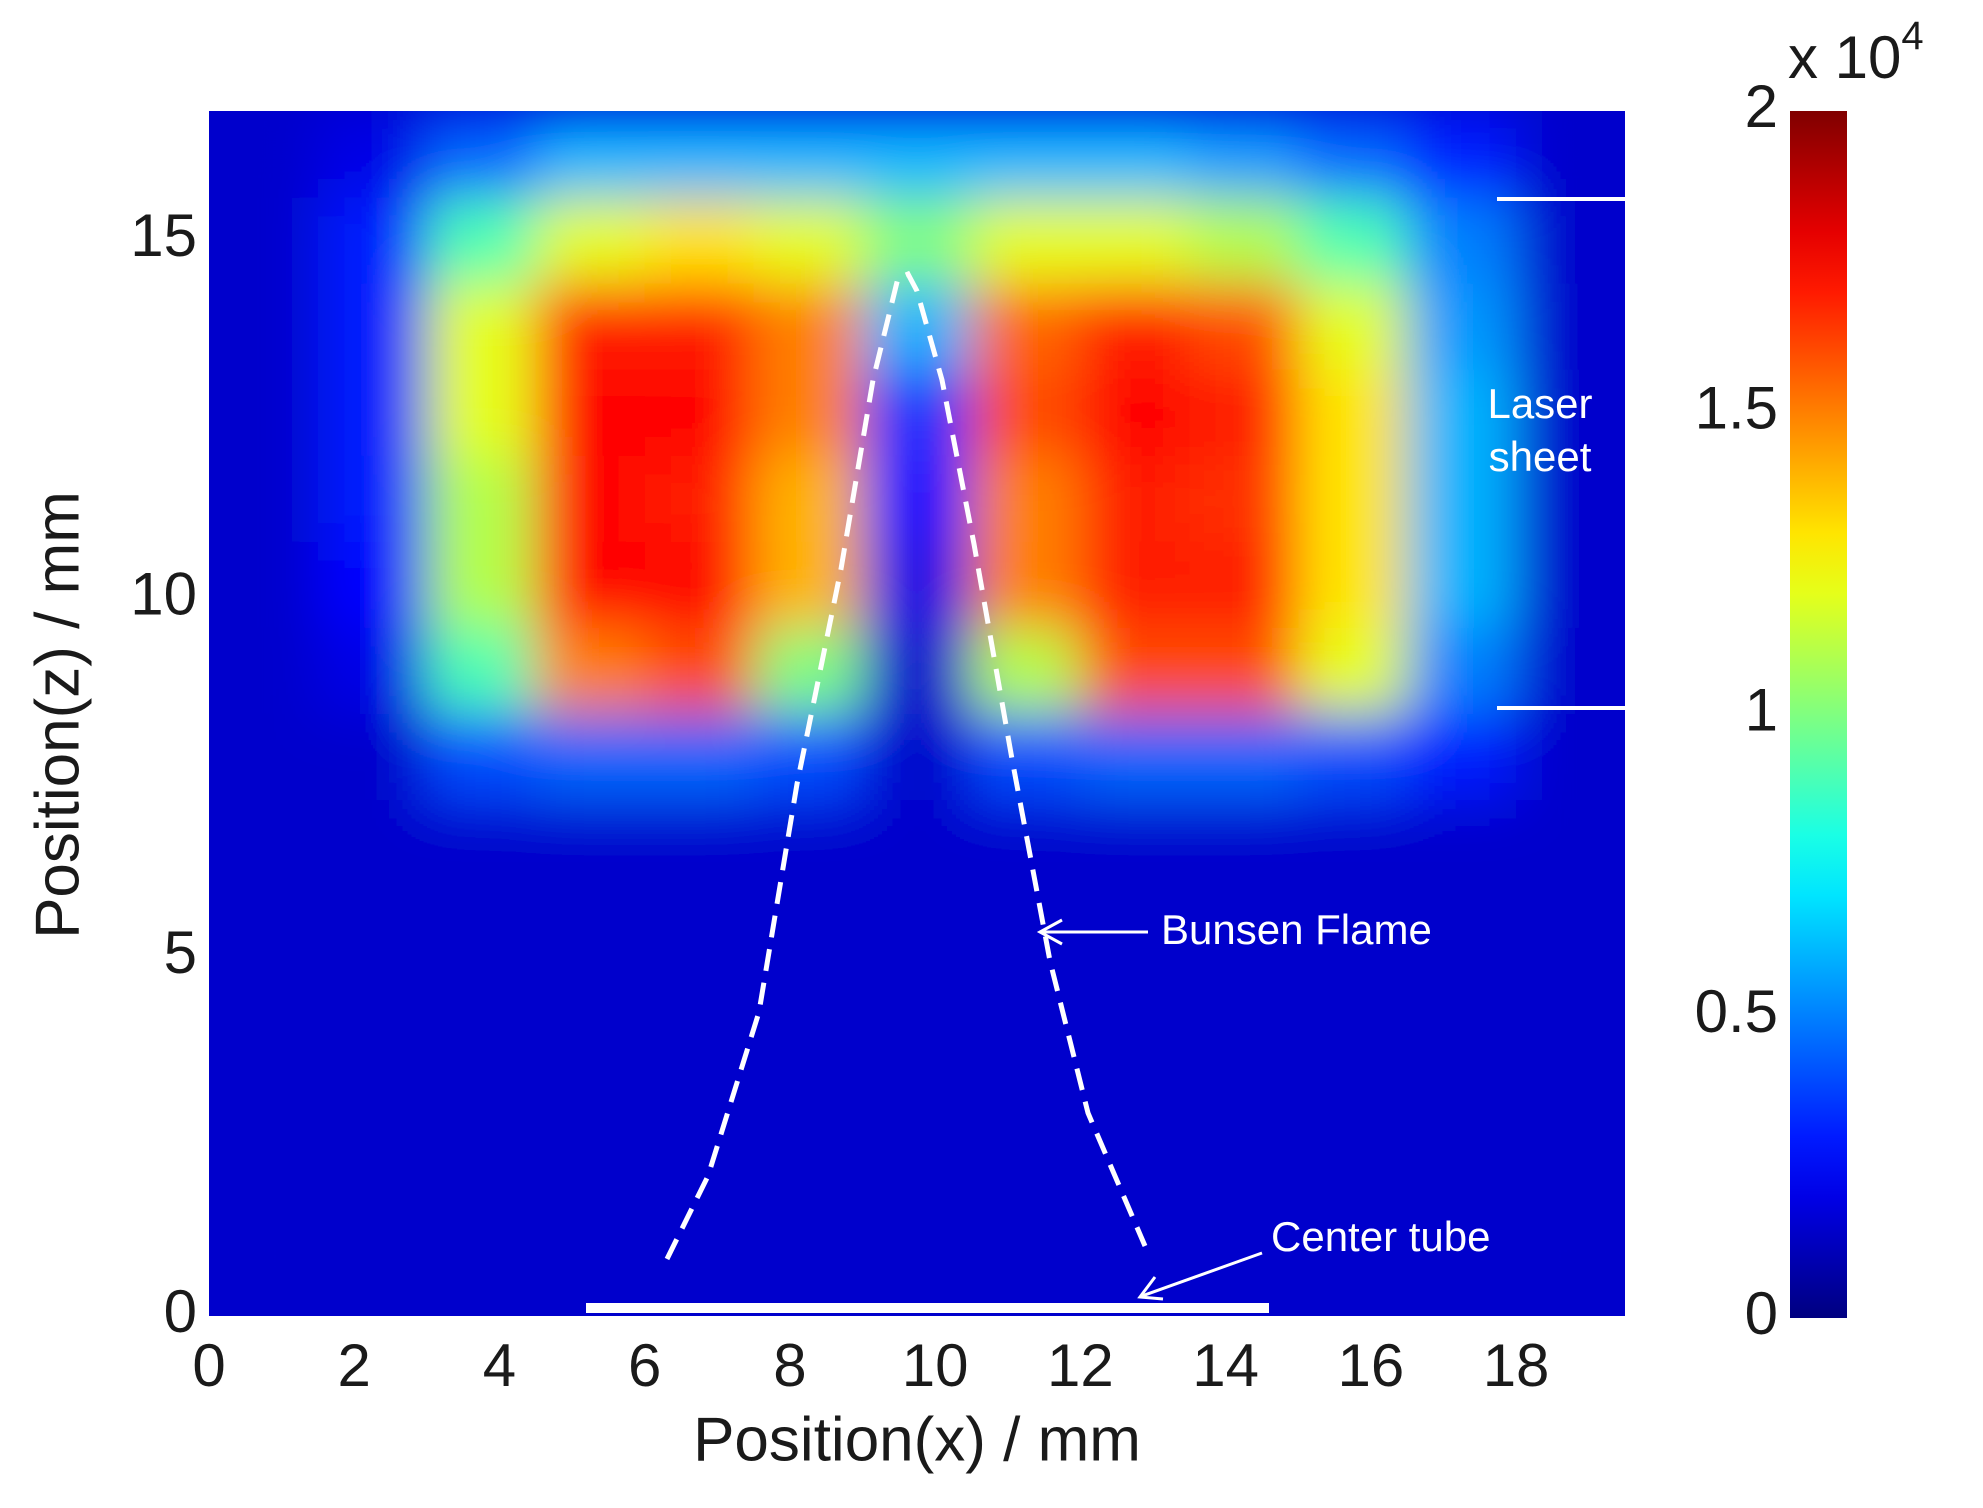 This screenshot has width=1983, height=1508. What do you see at coordinates (644, 1365) in the screenshot?
I see `x-tick-label: 6` at bounding box center [644, 1365].